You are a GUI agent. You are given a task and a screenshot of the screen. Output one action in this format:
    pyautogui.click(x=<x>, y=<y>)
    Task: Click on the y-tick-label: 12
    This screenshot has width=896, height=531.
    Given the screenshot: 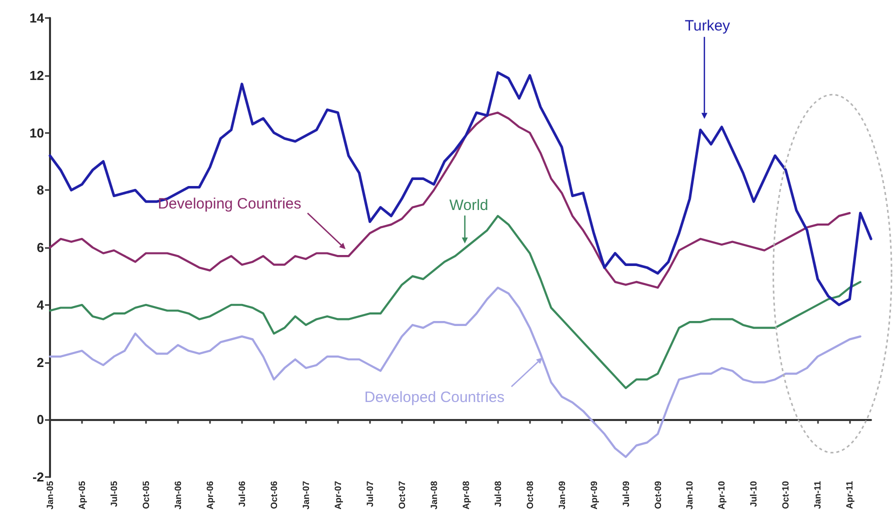 What is the action you would take?
    pyautogui.click(x=37, y=75)
    